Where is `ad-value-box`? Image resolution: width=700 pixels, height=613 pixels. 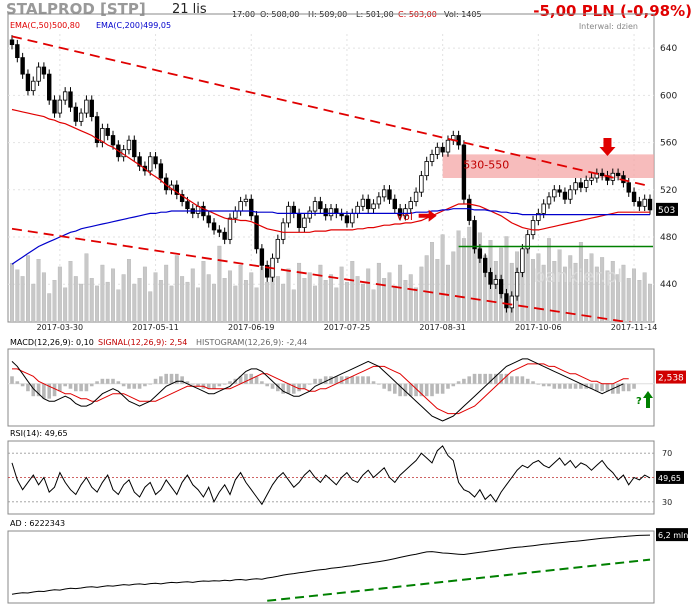 ad-value-box is located at coordinates (672, 535).